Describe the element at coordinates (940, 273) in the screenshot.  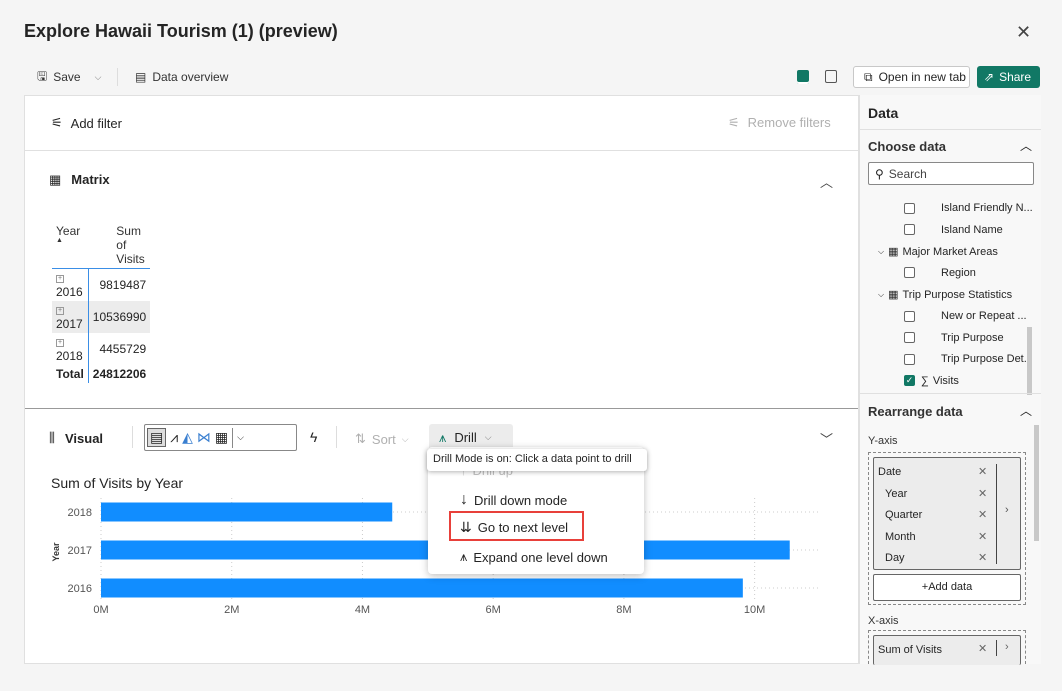
I see `field-item: Region` at that location.